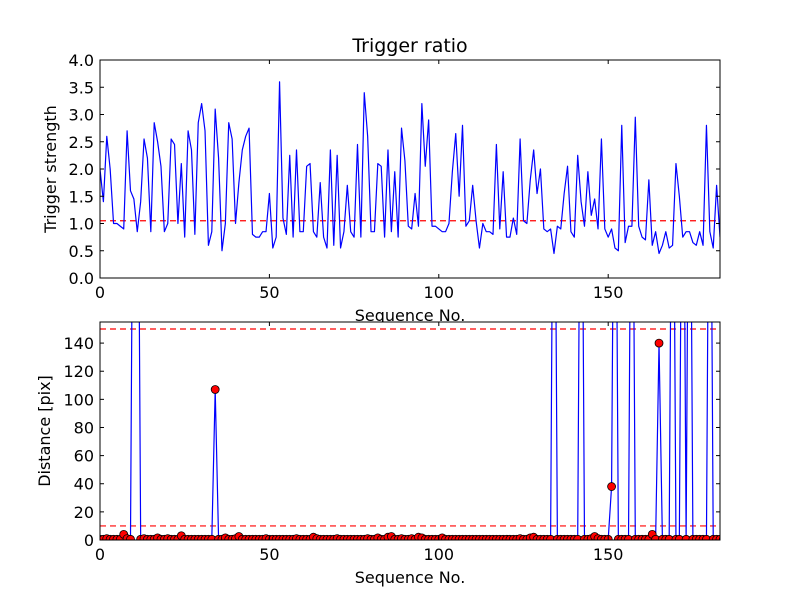  Describe the element at coordinates (81, 87) in the screenshot. I see `y-tick-label: 3.5` at that location.